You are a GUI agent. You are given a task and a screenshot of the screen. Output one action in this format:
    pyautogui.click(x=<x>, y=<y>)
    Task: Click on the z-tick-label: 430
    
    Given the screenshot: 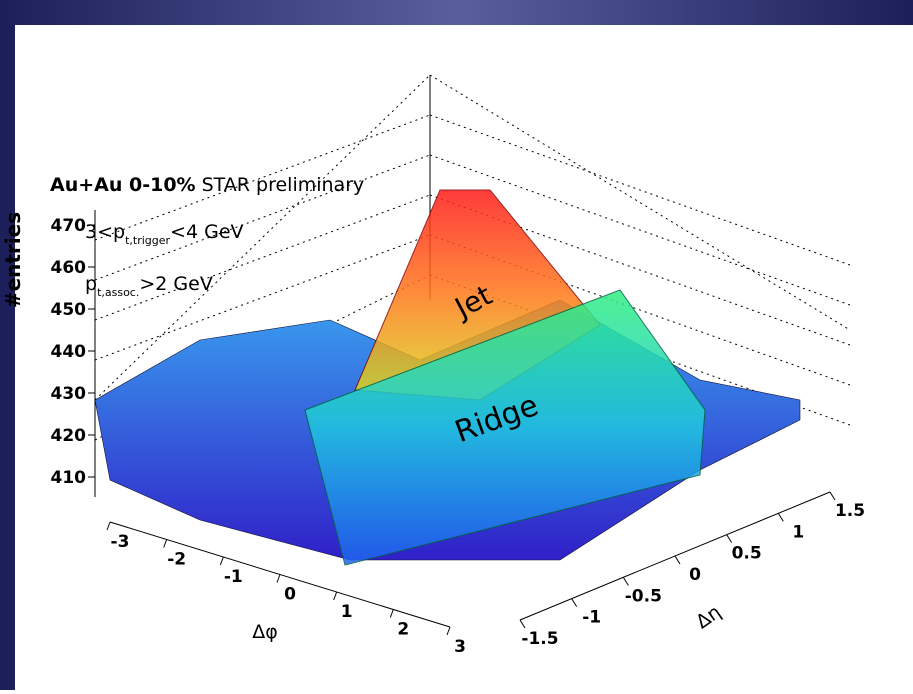 What is the action you would take?
    pyautogui.click(x=69, y=394)
    